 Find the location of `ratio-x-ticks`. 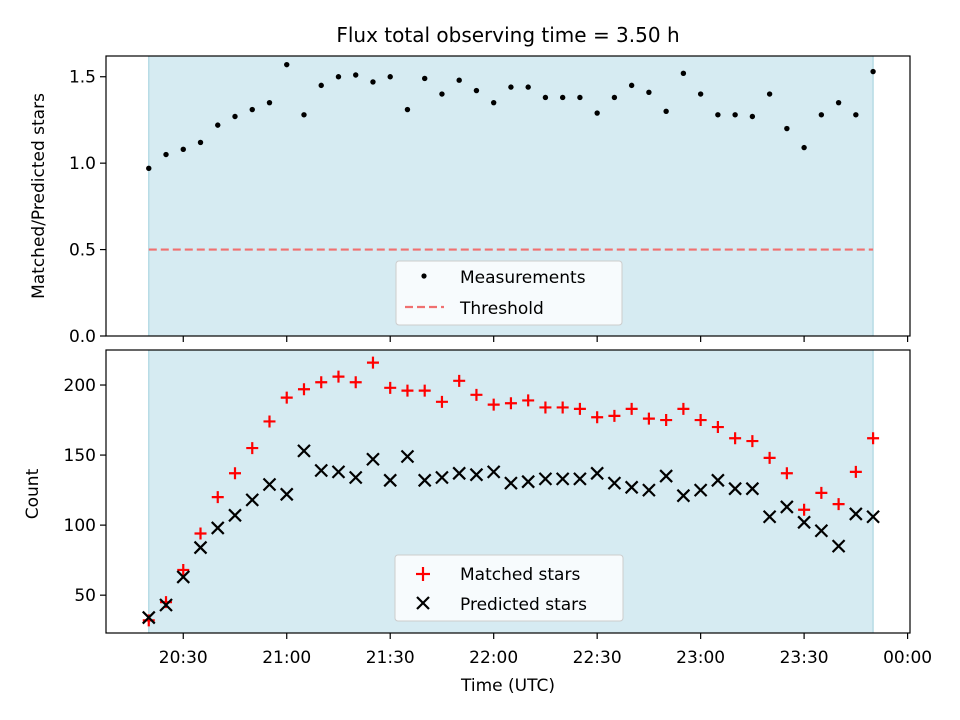

ratio-x-ticks is located at coordinates (545, 339).